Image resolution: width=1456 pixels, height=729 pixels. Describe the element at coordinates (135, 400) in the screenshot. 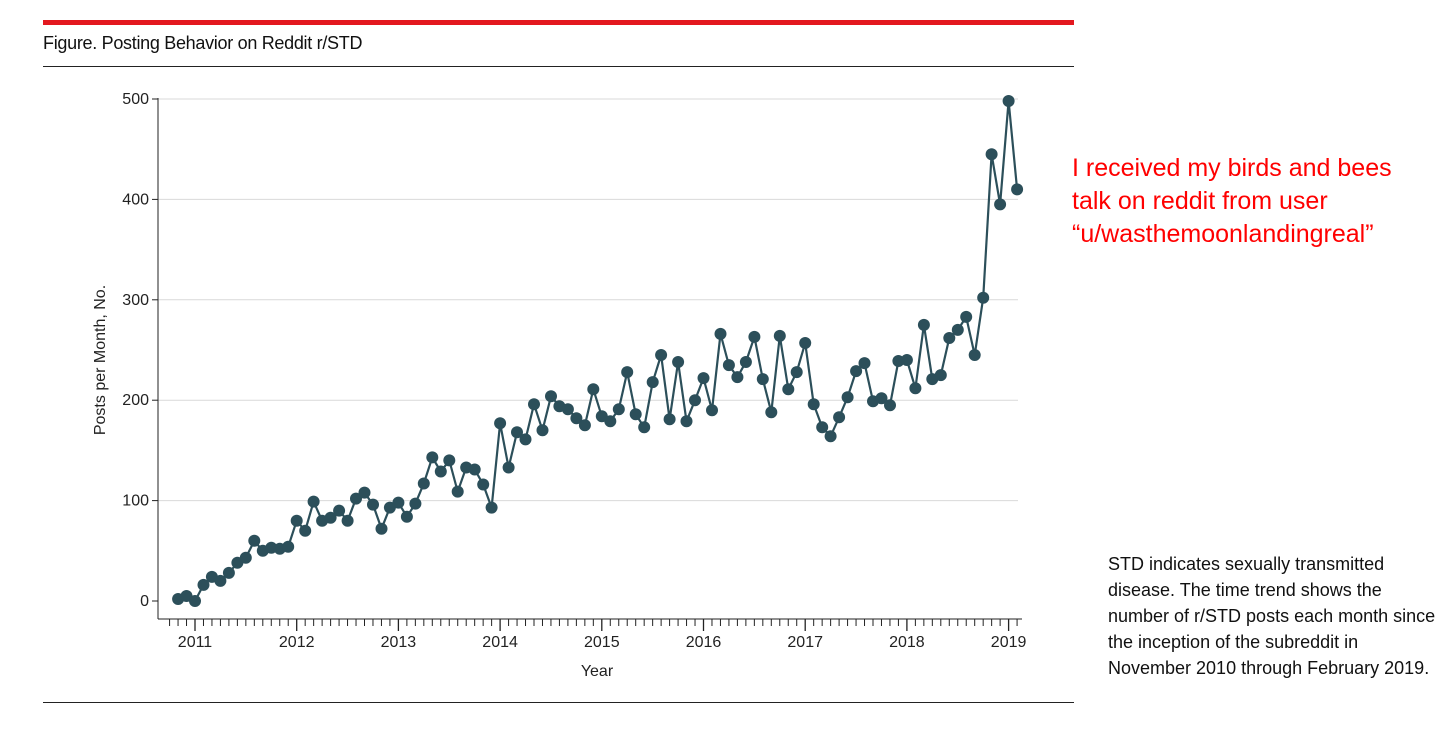

I see `y-tick-label: 200` at that location.